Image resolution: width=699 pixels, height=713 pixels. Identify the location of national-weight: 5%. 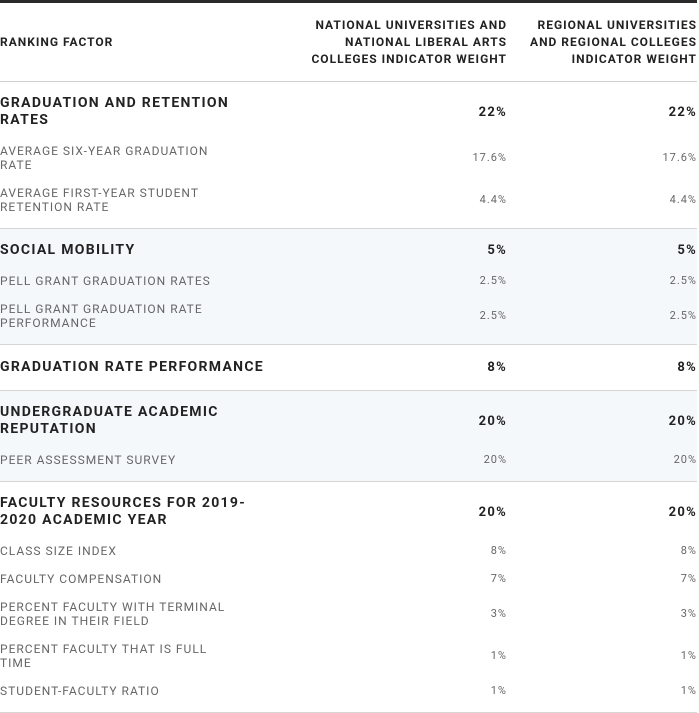
(497, 250).